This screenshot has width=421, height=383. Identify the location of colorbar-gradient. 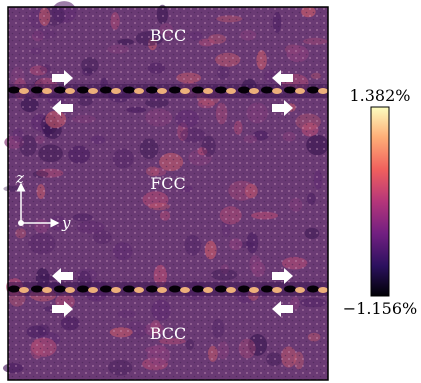
(380, 201).